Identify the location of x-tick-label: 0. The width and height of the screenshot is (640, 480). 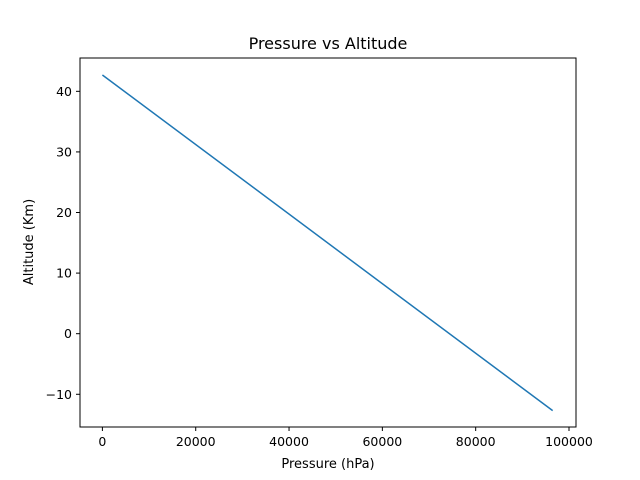
(102, 441).